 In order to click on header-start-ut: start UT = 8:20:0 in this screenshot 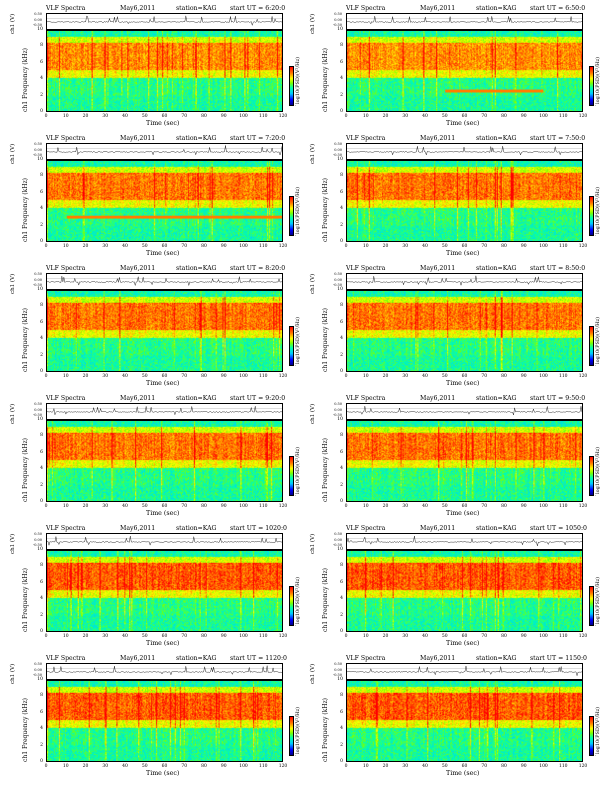, I will do `click(258, 268)`.